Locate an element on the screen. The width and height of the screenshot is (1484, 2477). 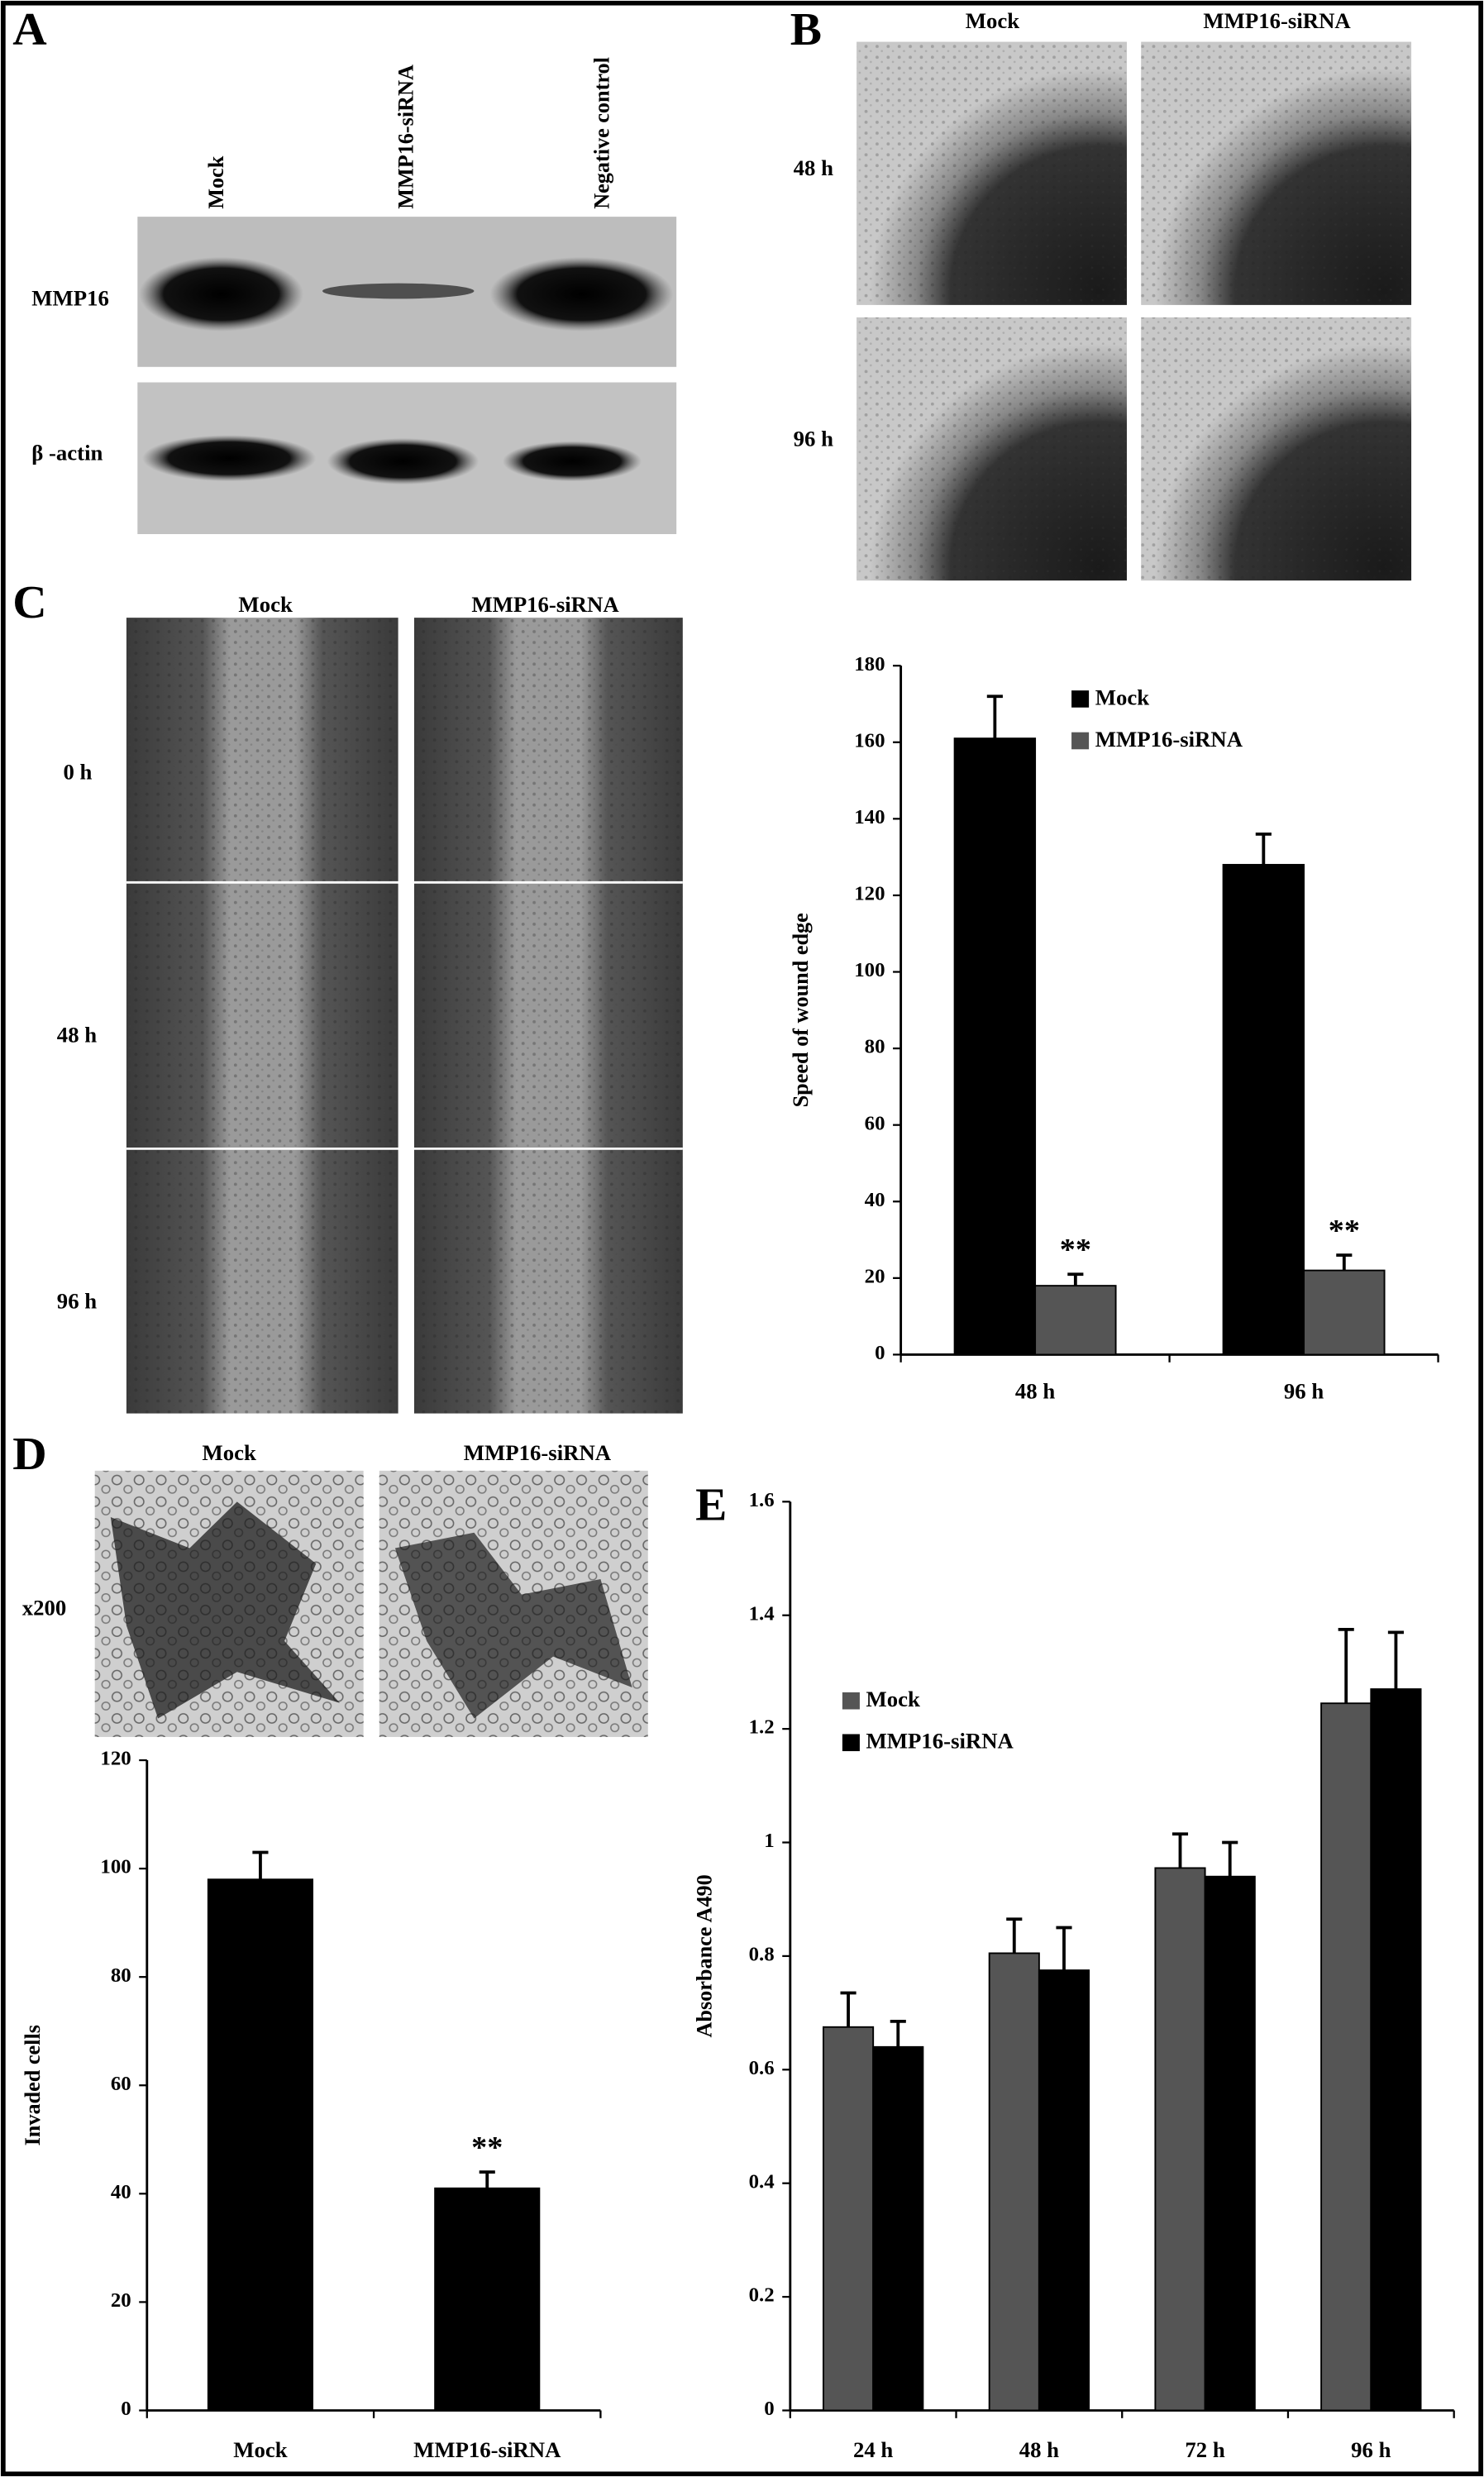
significance-label: ** is located at coordinates (487, 2148).